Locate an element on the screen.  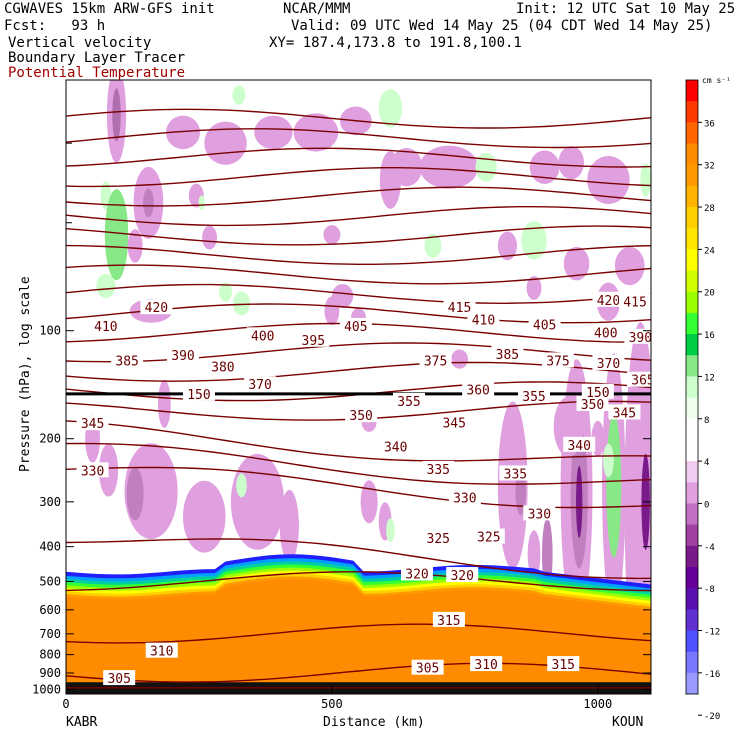
isentrope-label: 385 is located at coordinates (507, 355).